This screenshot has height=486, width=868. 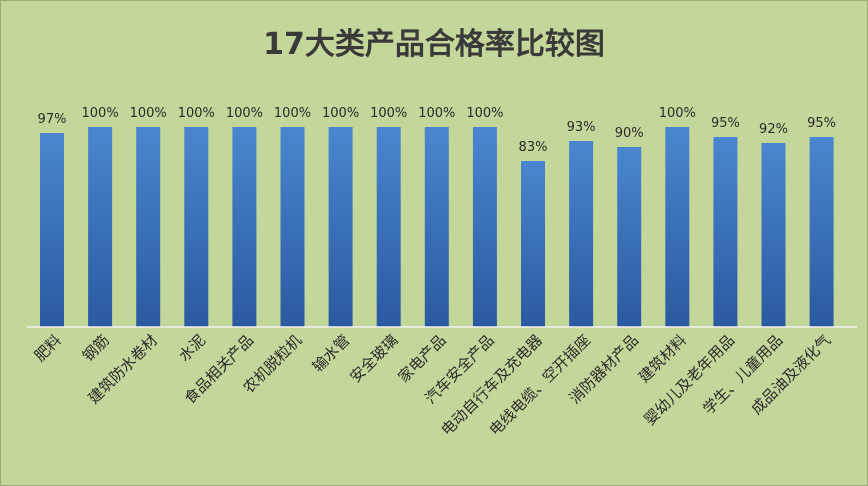 I want to click on data-label-7: 100%, so click(x=388, y=113).